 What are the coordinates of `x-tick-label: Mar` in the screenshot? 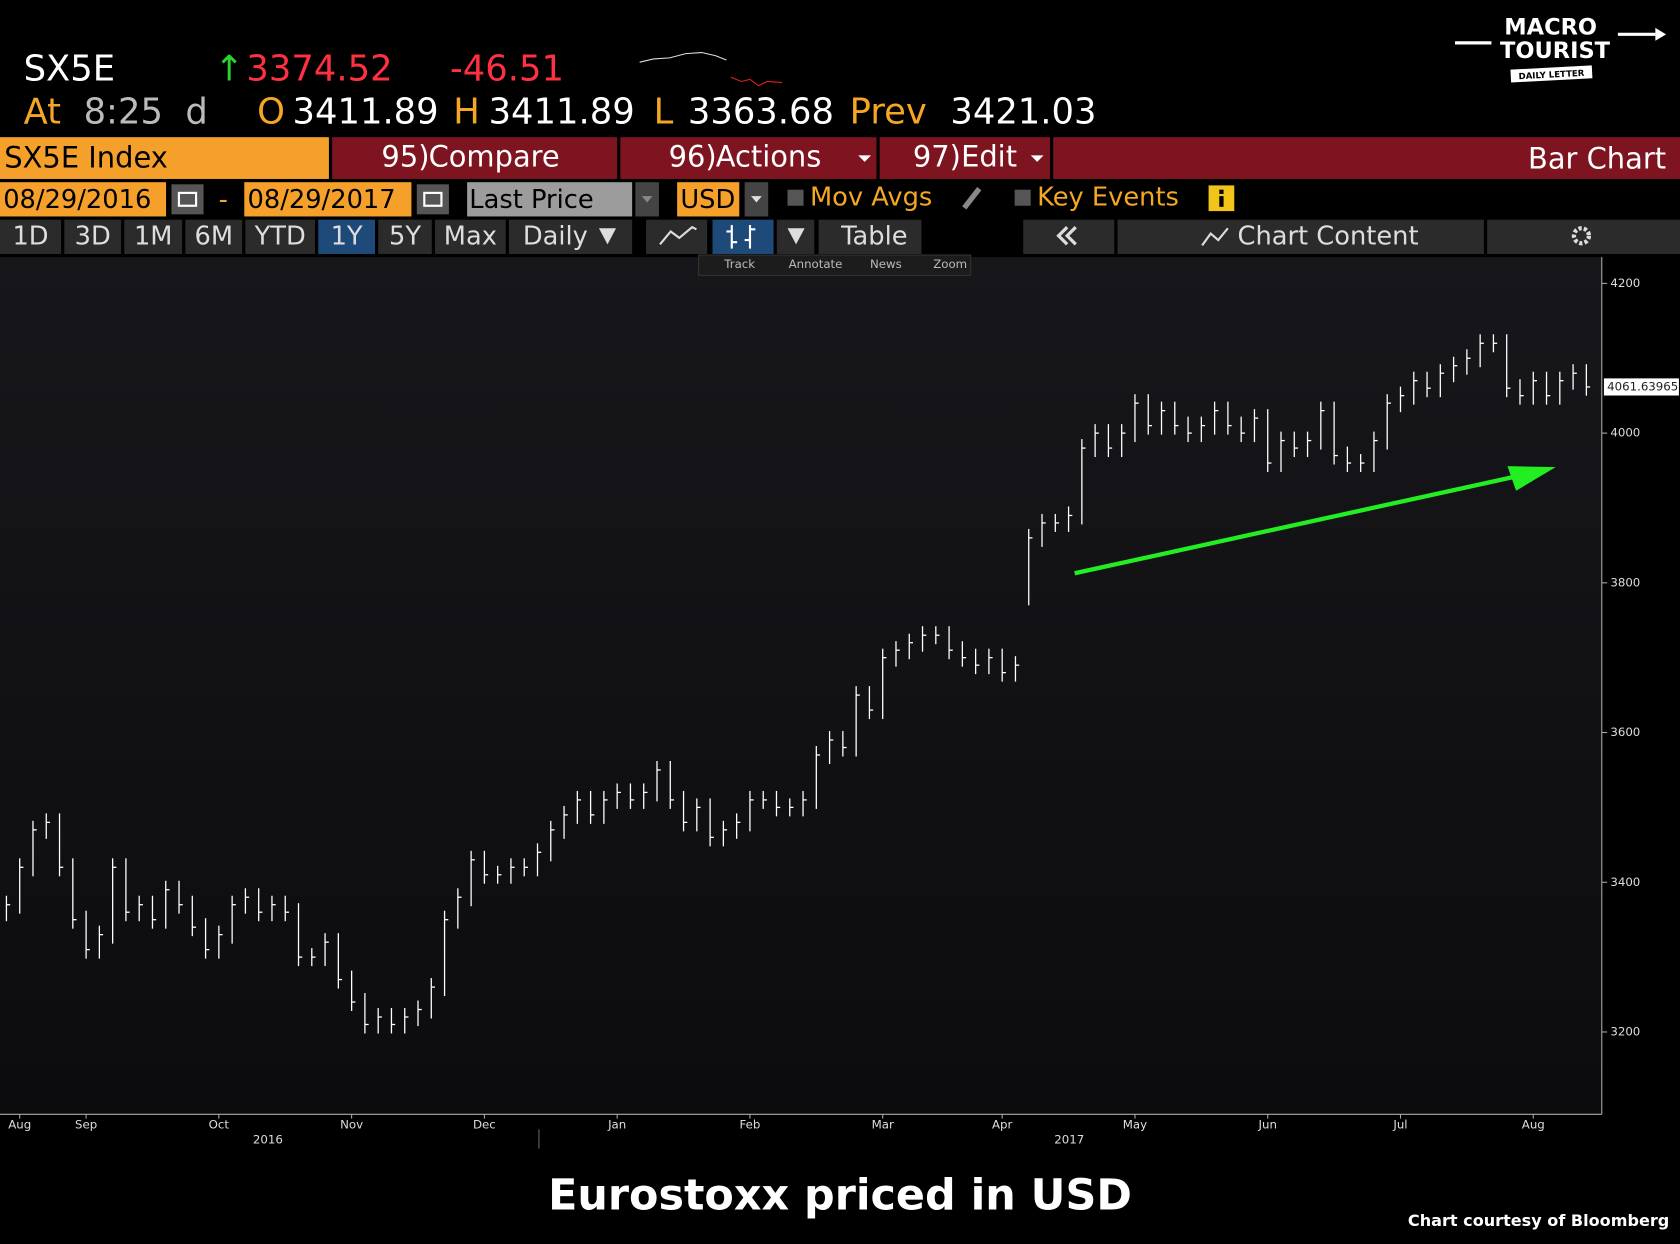 It's located at (883, 1125).